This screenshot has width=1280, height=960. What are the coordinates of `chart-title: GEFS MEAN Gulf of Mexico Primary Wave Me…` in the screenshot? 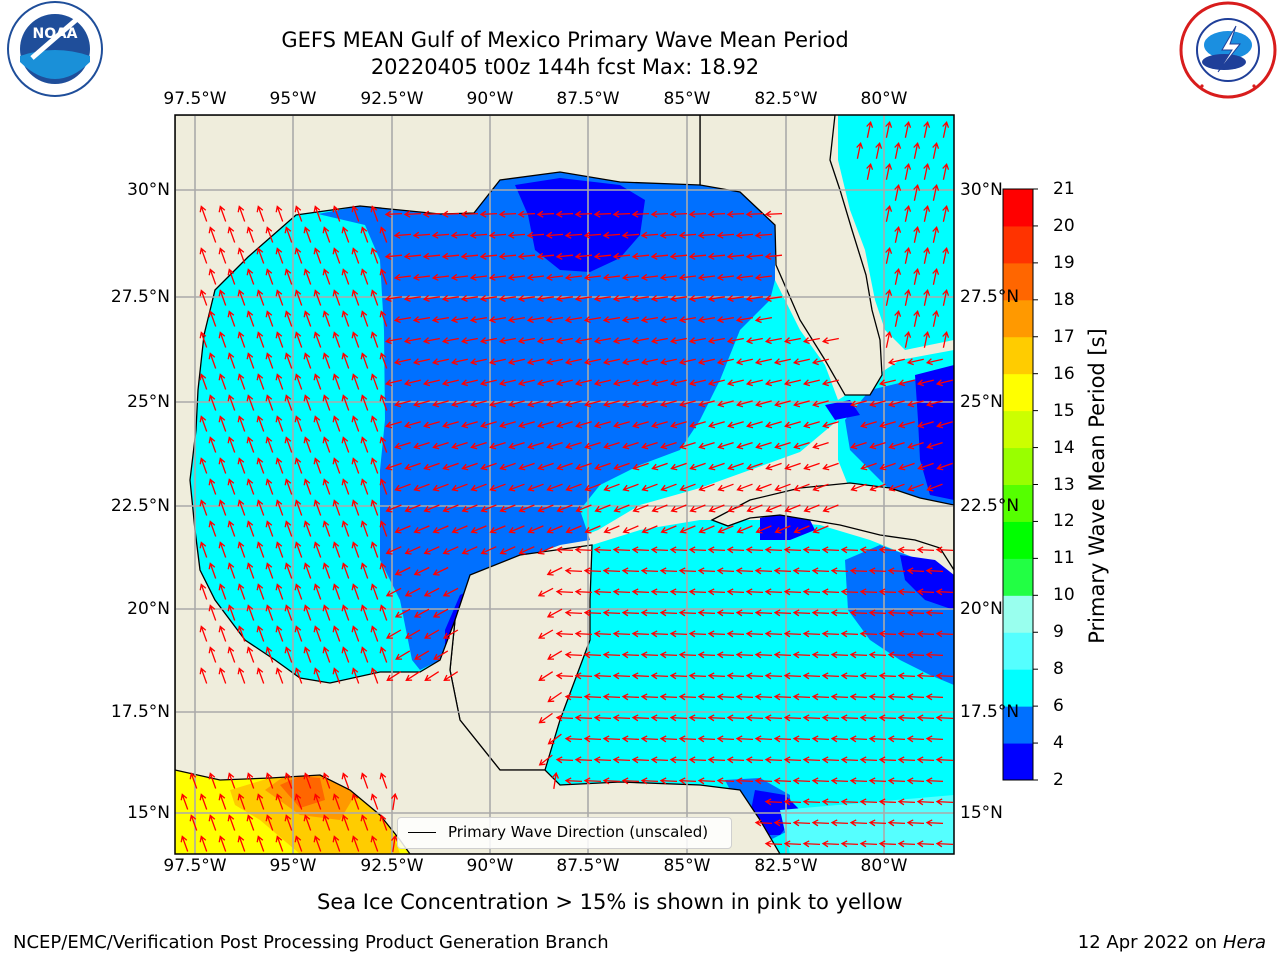 It's located at (565, 54).